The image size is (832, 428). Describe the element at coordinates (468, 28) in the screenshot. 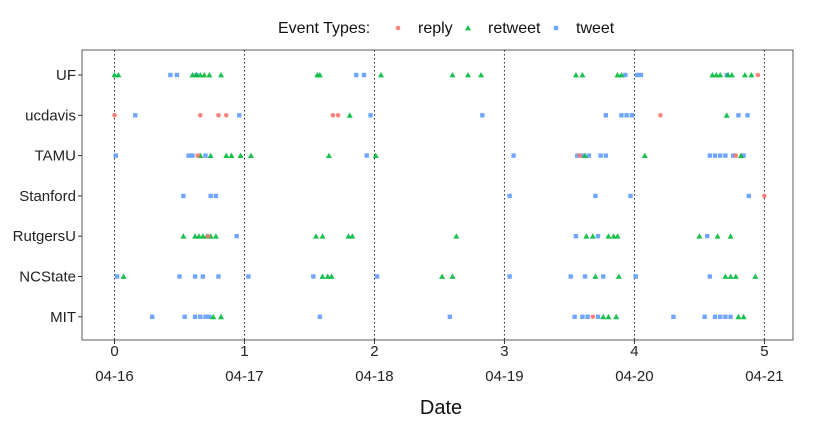

I see `legend-key-retweet` at that location.